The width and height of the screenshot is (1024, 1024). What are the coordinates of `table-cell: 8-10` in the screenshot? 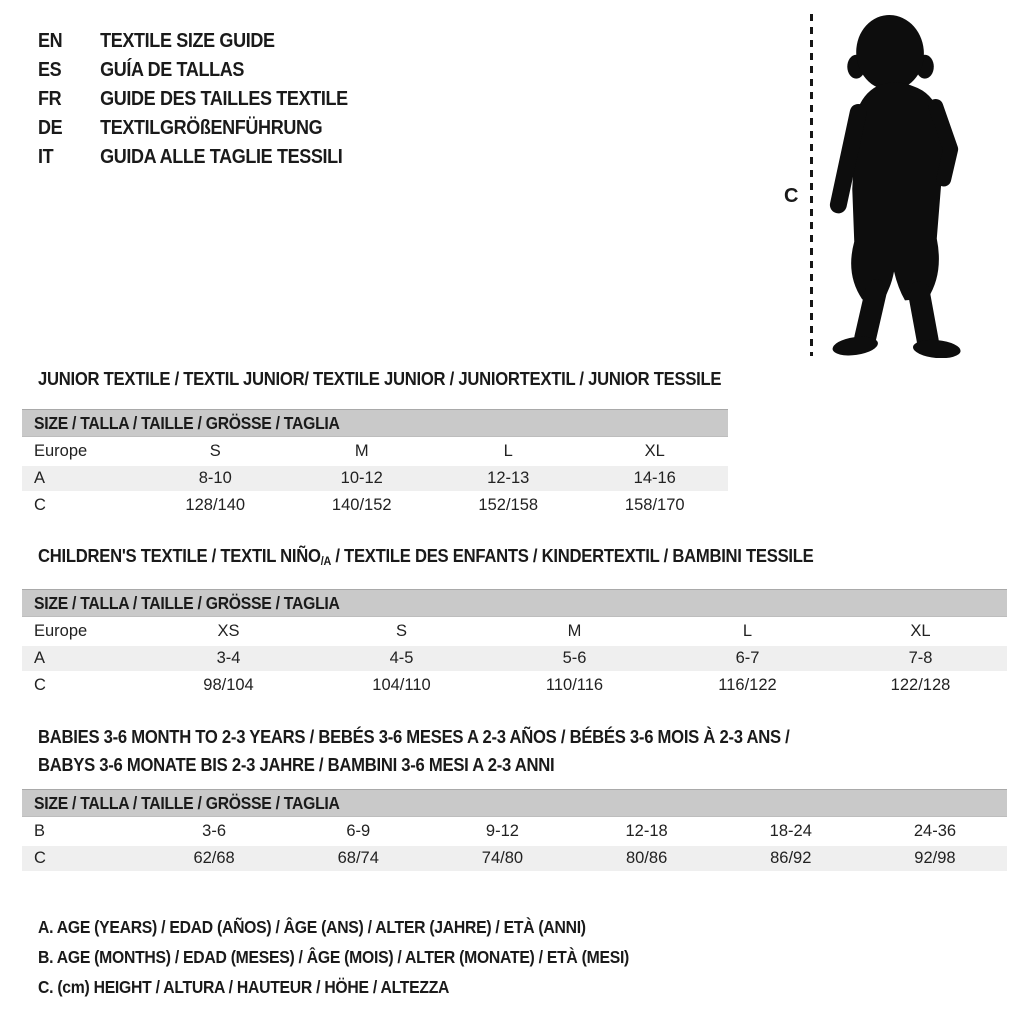 It's located at (215, 478).